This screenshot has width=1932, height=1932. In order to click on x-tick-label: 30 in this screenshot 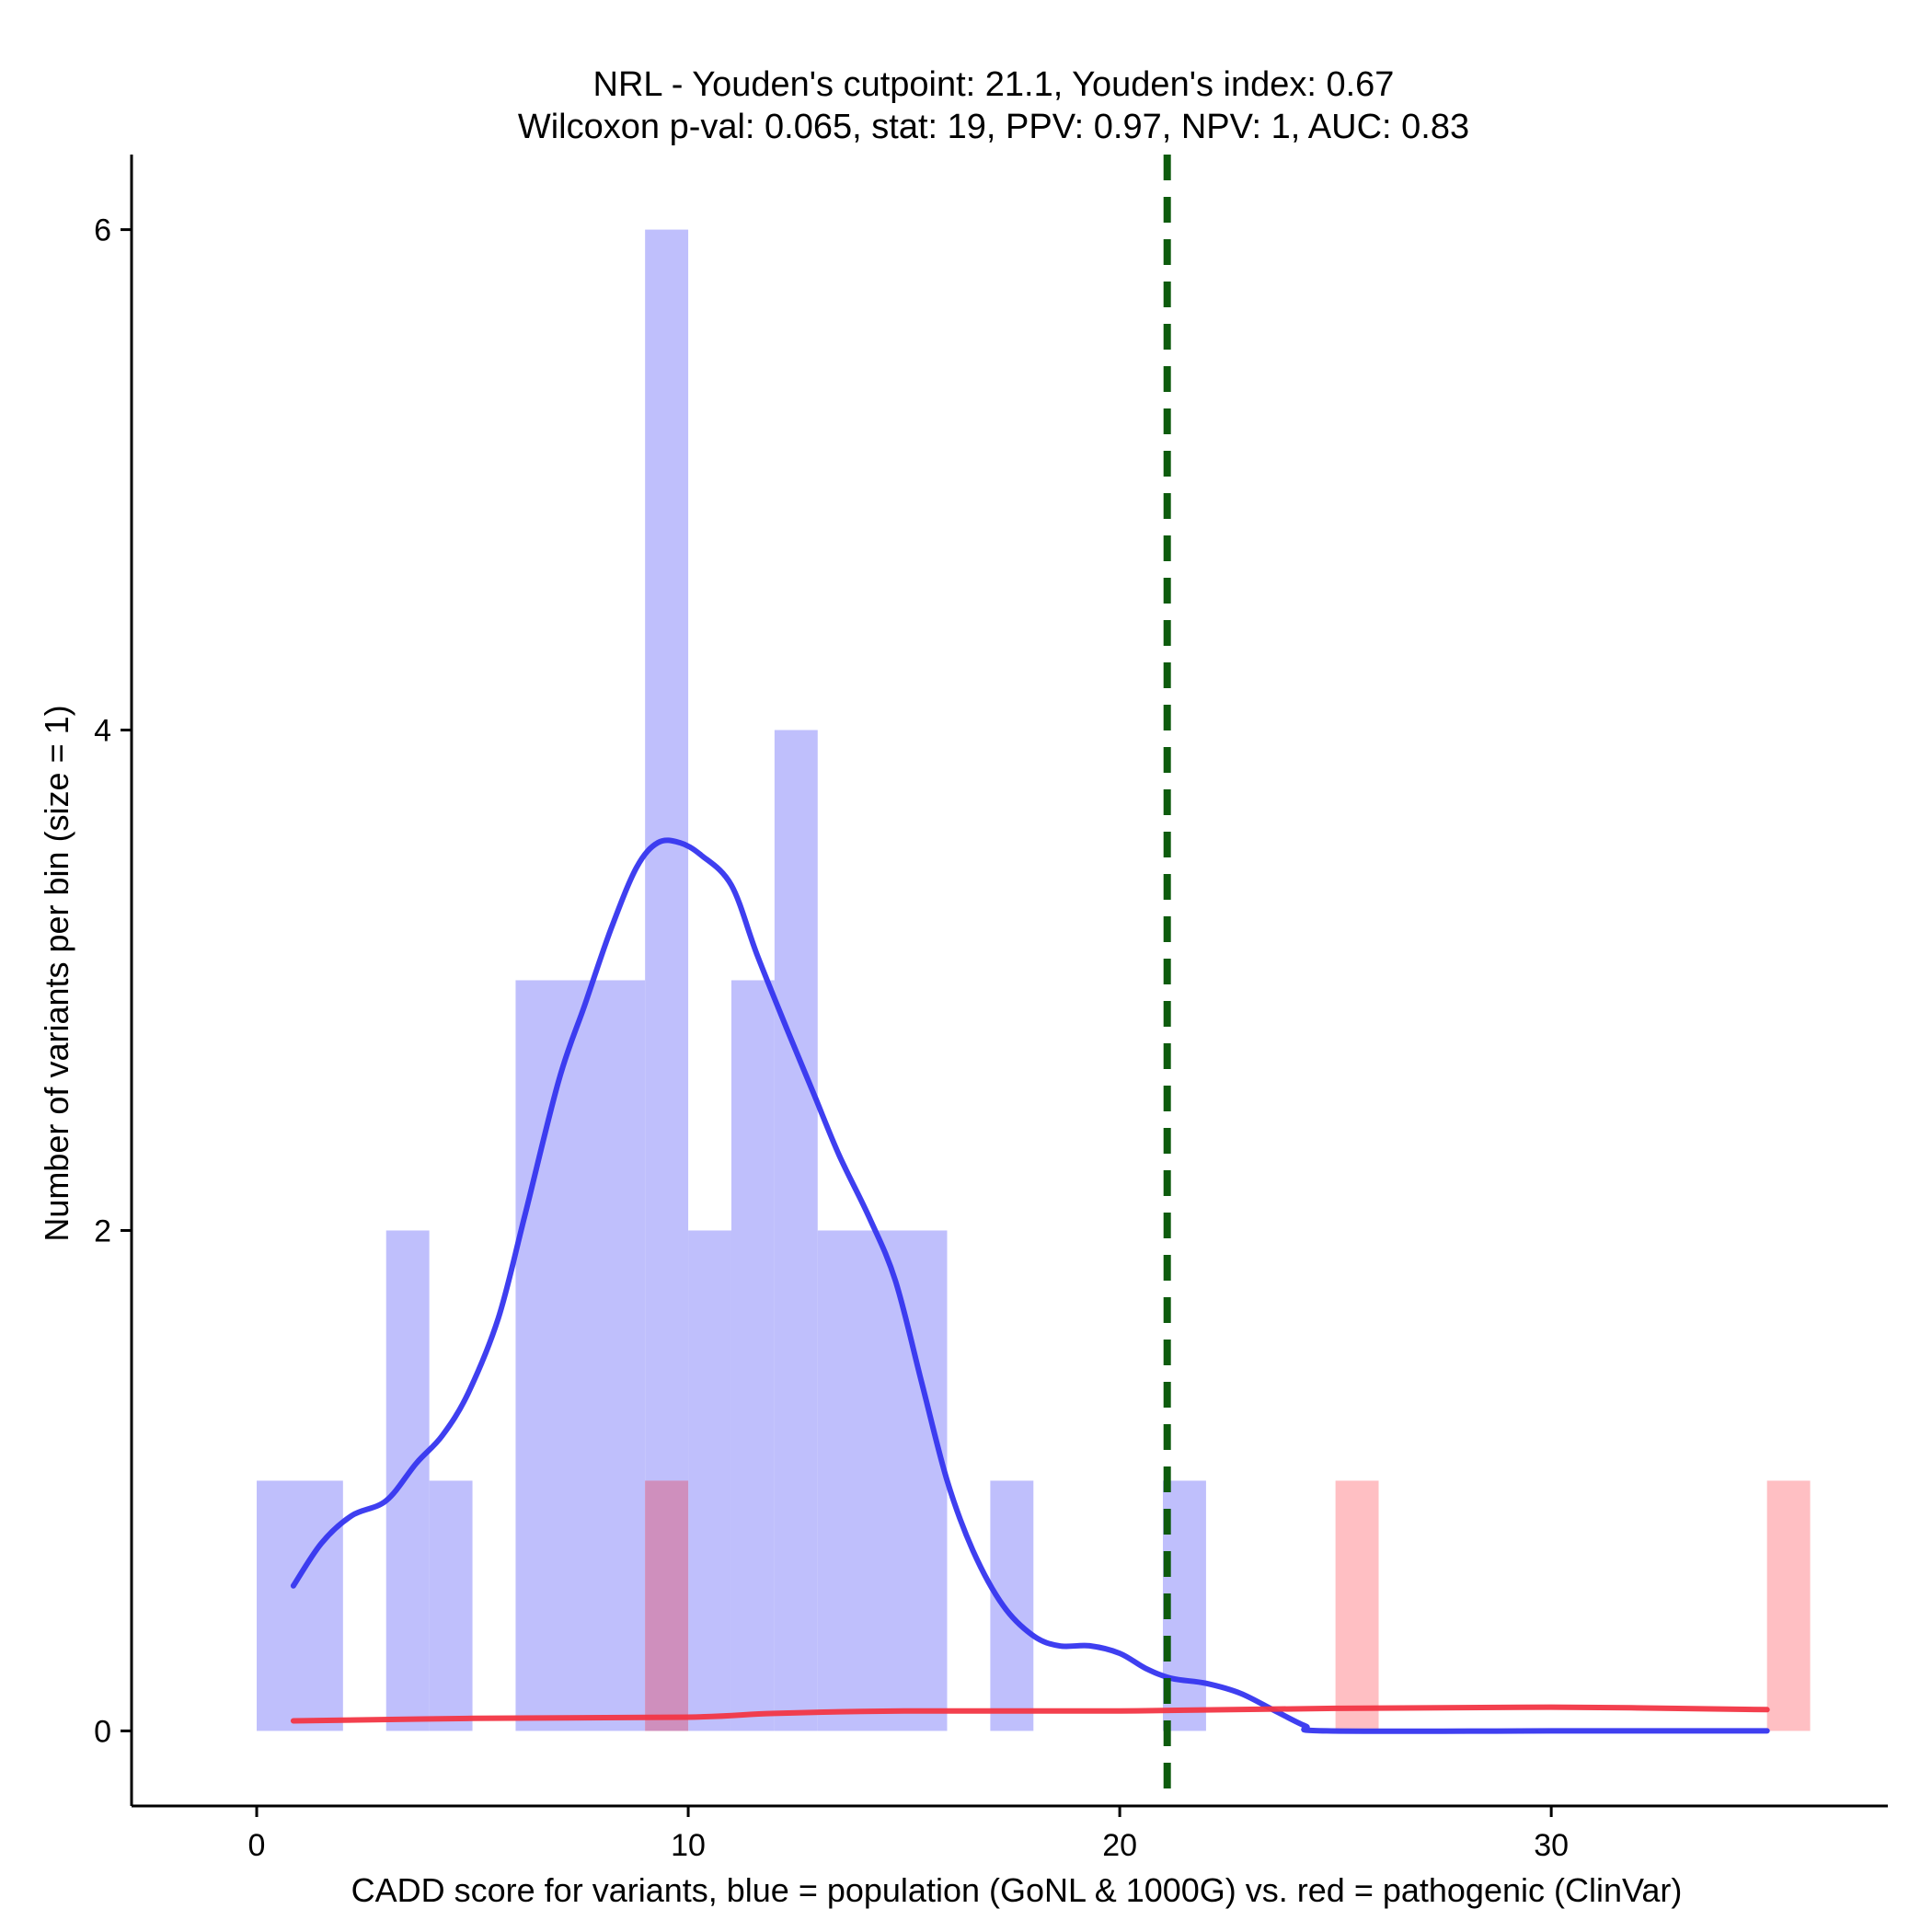, I will do `click(1551, 1845)`.